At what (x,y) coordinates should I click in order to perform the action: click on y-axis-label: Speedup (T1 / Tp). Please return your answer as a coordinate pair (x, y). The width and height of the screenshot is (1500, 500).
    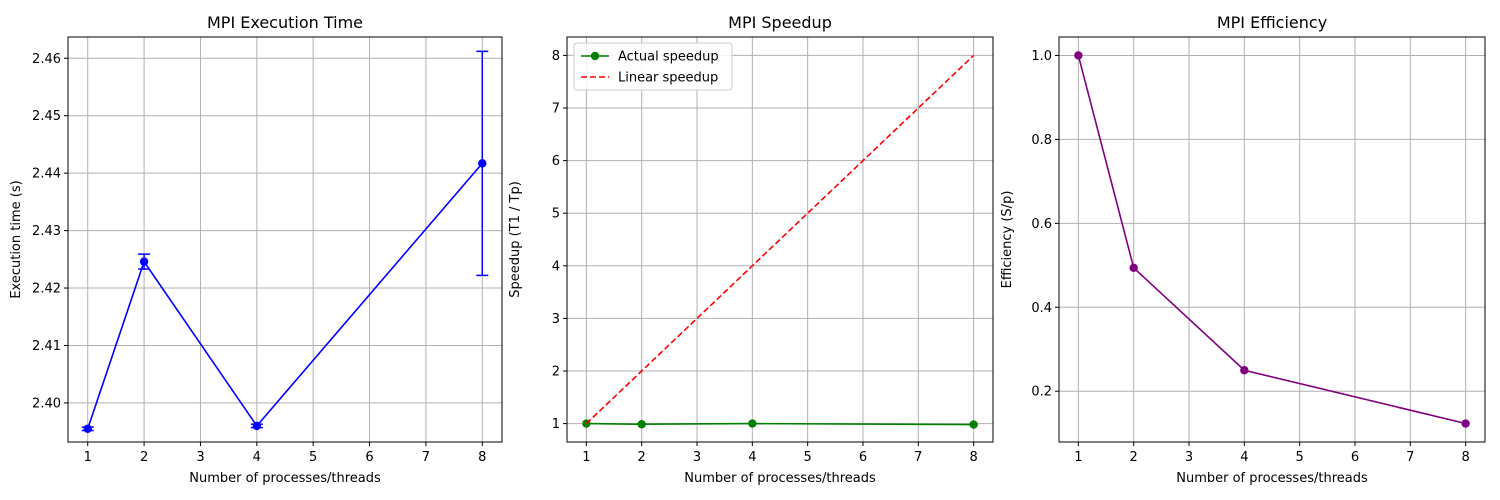
    Looking at the image, I should click on (515, 239).